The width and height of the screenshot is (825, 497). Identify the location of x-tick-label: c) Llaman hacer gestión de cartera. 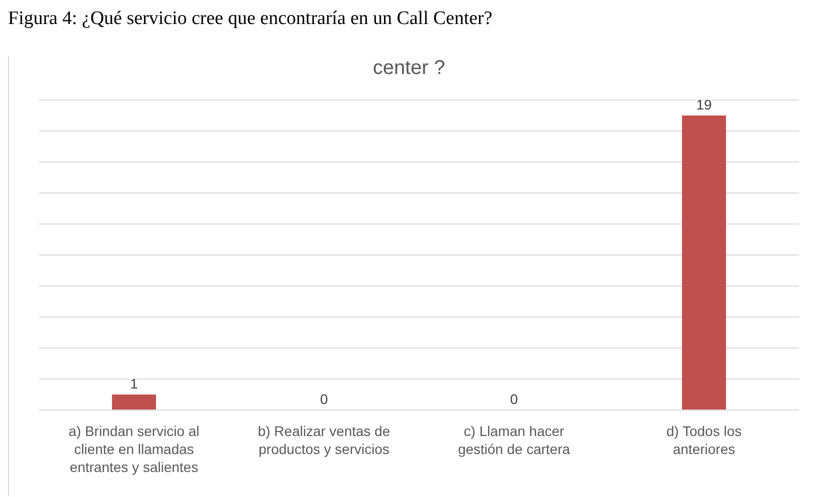
(514, 440).